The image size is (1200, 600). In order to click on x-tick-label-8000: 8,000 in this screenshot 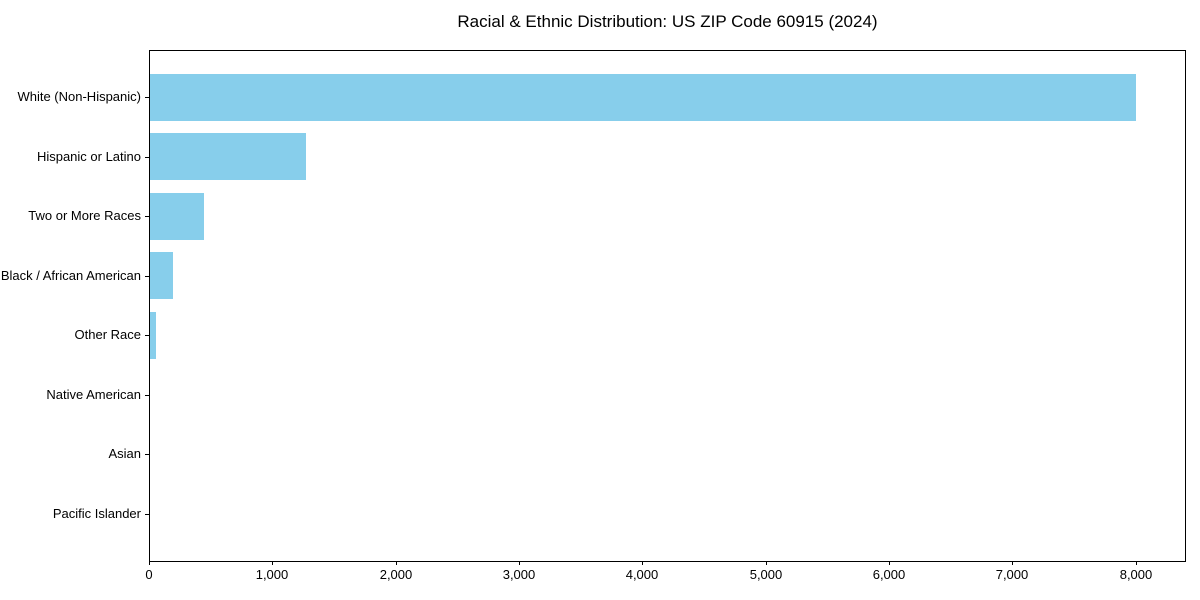, I will do `click(1136, 574)`.